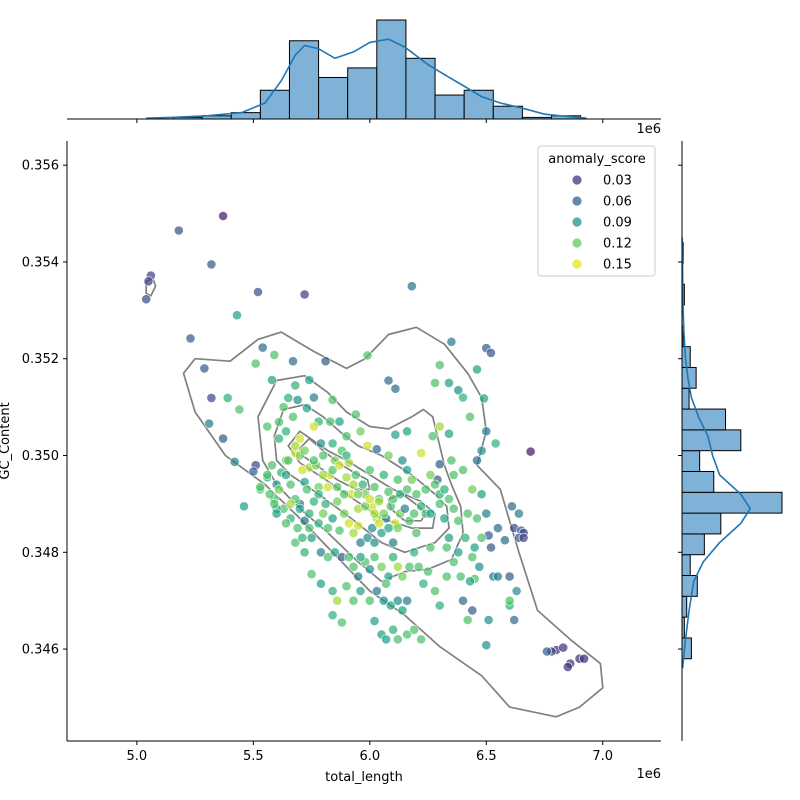 The width and height of the screenshot is (800, 800). I want to click on legend-entries: 0.03 0.06 0.09 0.12 0.15, so click(602, 223).